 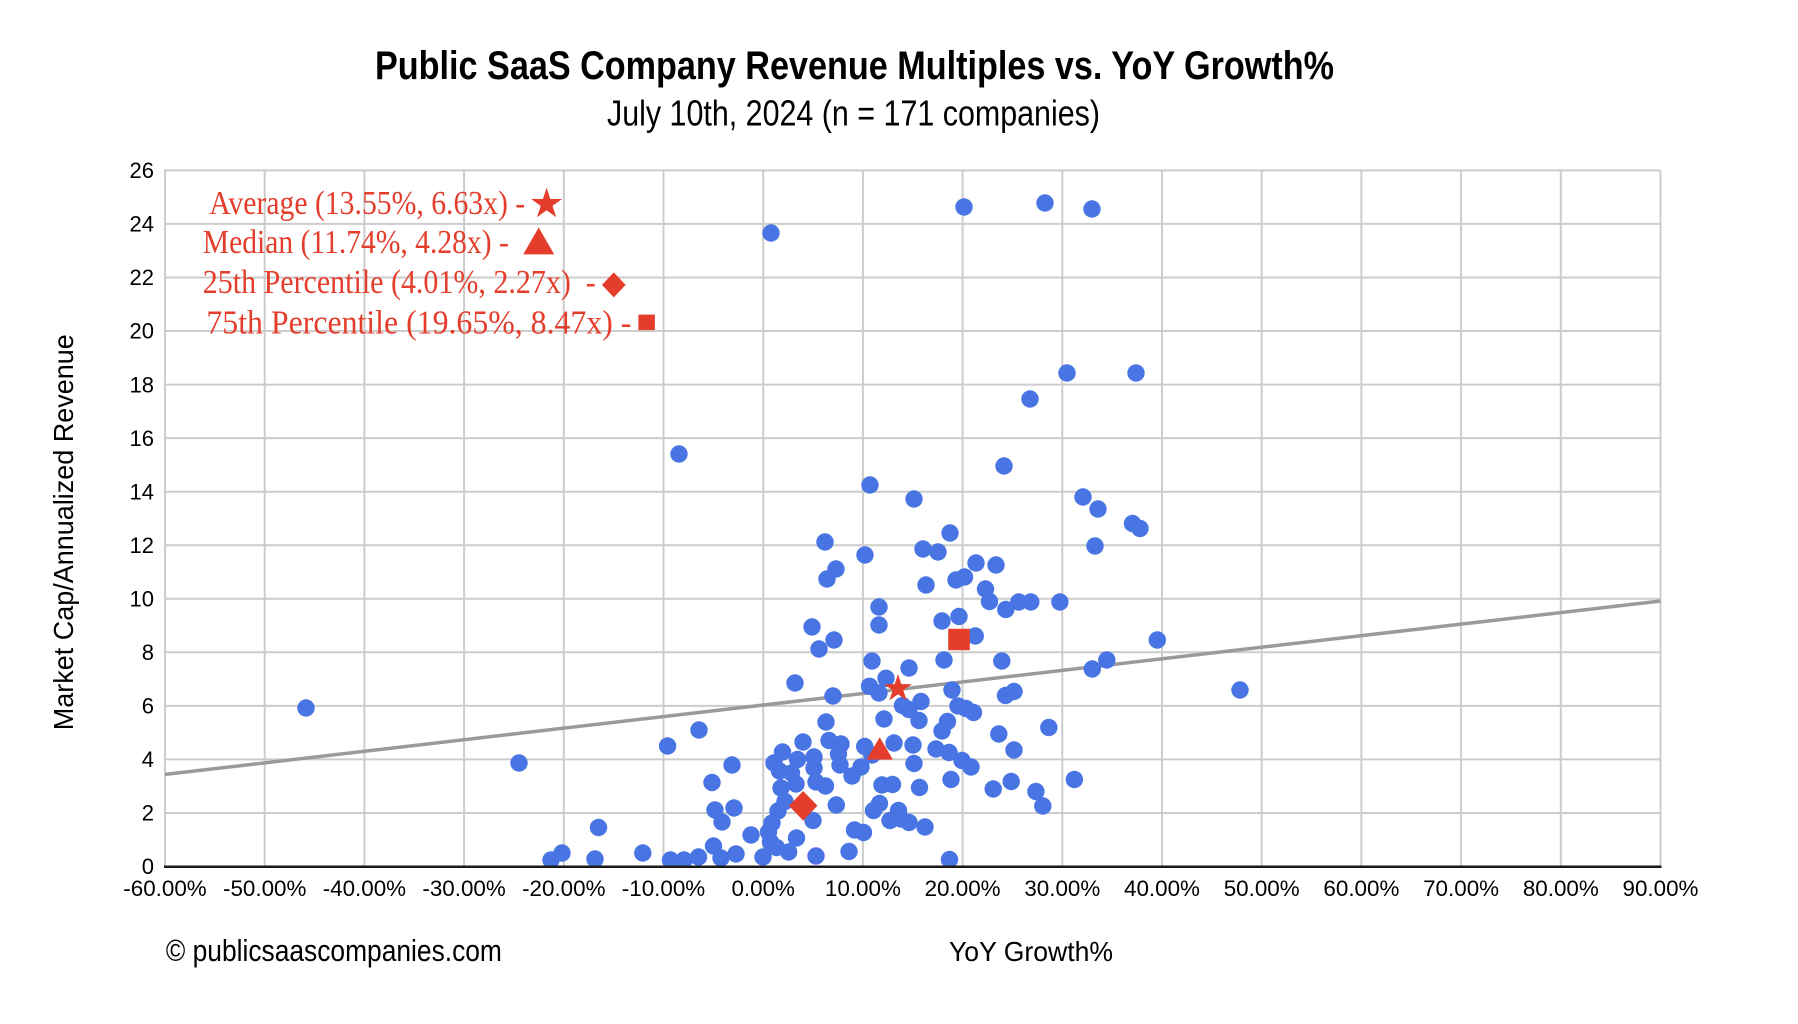 What do you see at coordinates (763, 888) in the screenshot?
I see `svg-text: 0.00%` at bounding box center [763, 888].